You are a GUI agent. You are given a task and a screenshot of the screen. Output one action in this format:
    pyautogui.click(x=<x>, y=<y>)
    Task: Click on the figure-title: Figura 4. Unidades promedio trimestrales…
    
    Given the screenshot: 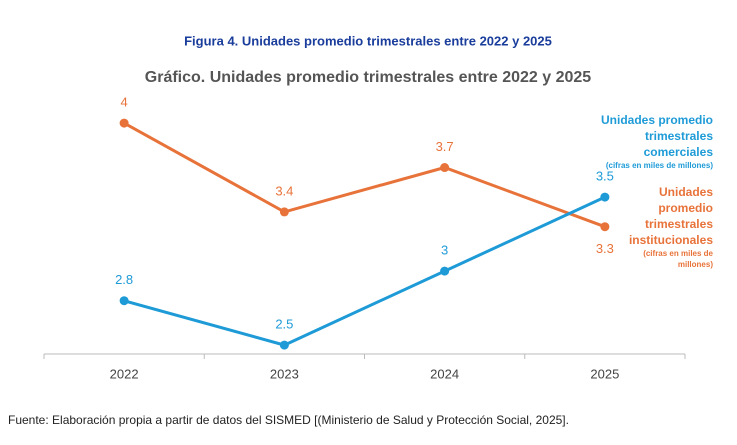 What is the action you would take?
    pyautogui.click(x=368, y=40)
    